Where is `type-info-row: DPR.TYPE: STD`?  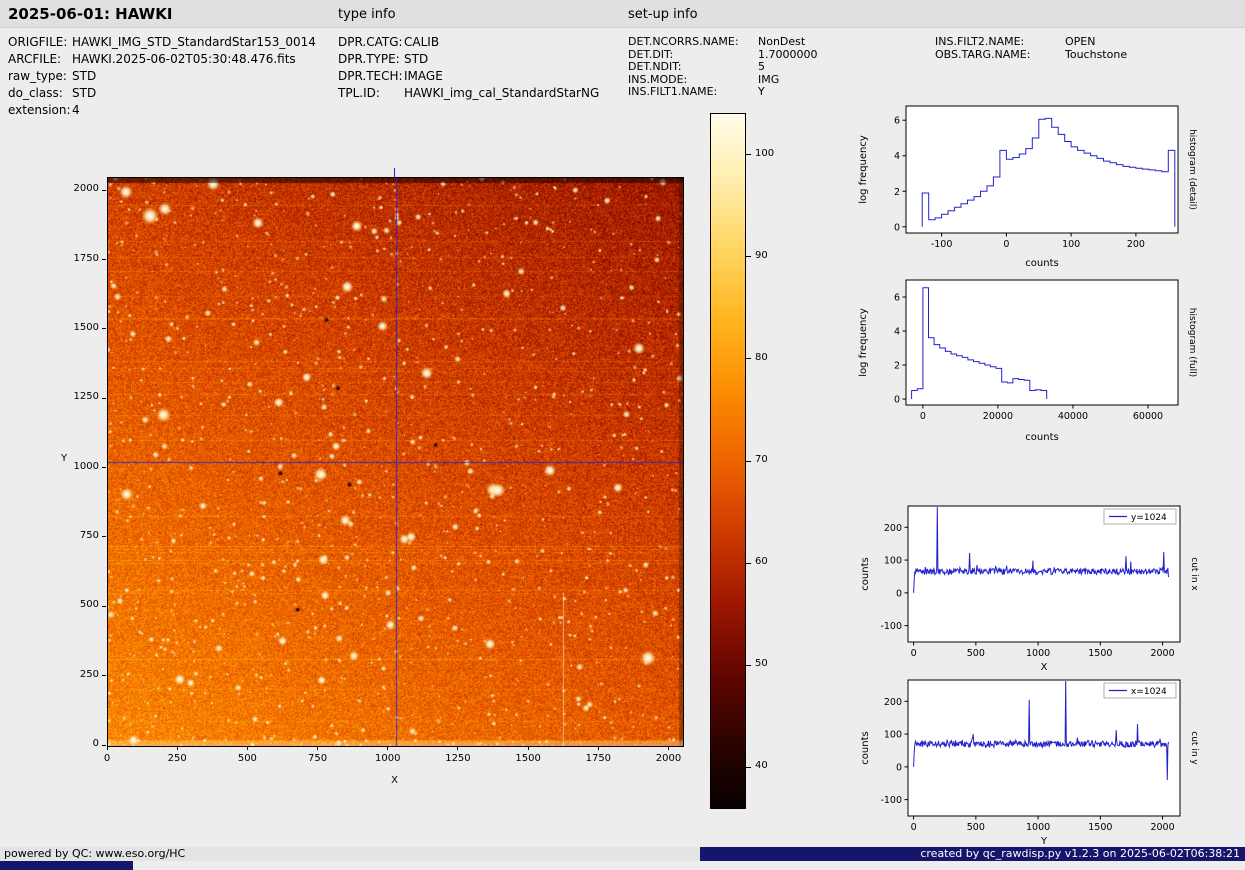 type-info-row: DPR.TYPE: STD is located at coordinates (383, 59).